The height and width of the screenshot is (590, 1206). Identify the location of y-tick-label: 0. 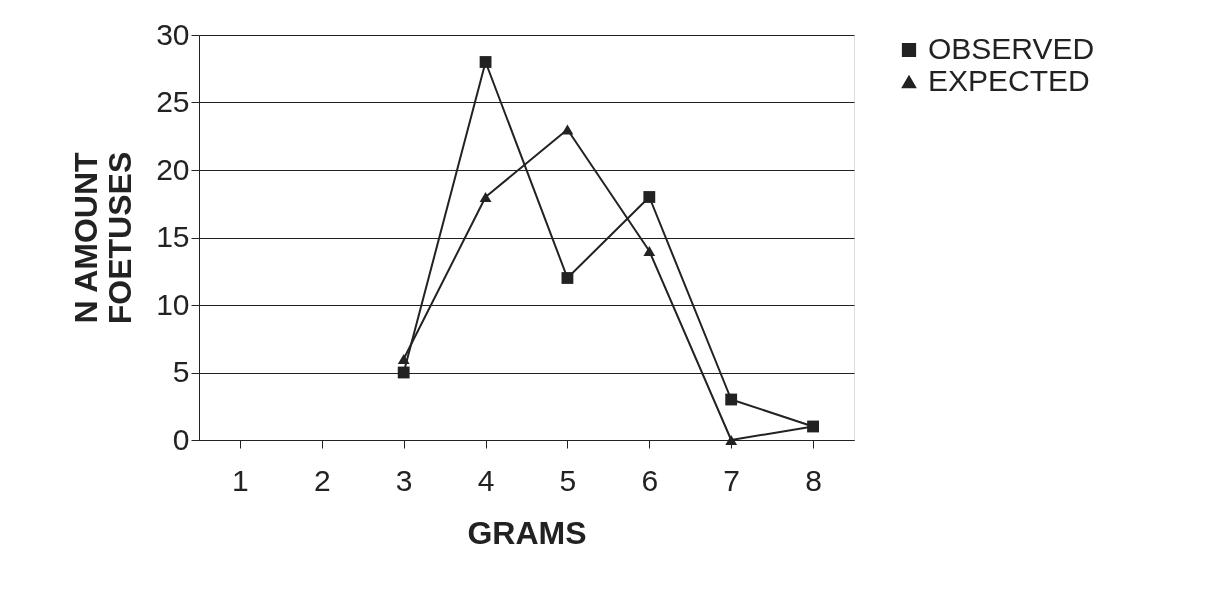
(181, 439).